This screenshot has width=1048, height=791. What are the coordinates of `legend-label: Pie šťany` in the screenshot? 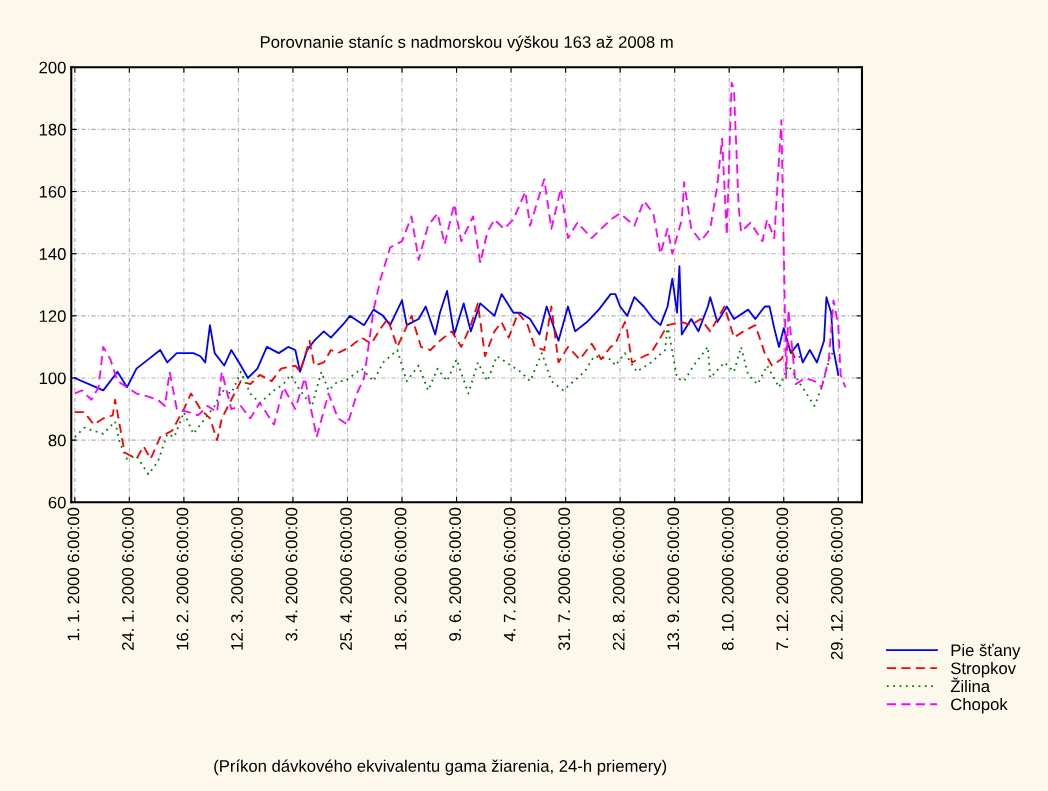 It's located at (986, 651).